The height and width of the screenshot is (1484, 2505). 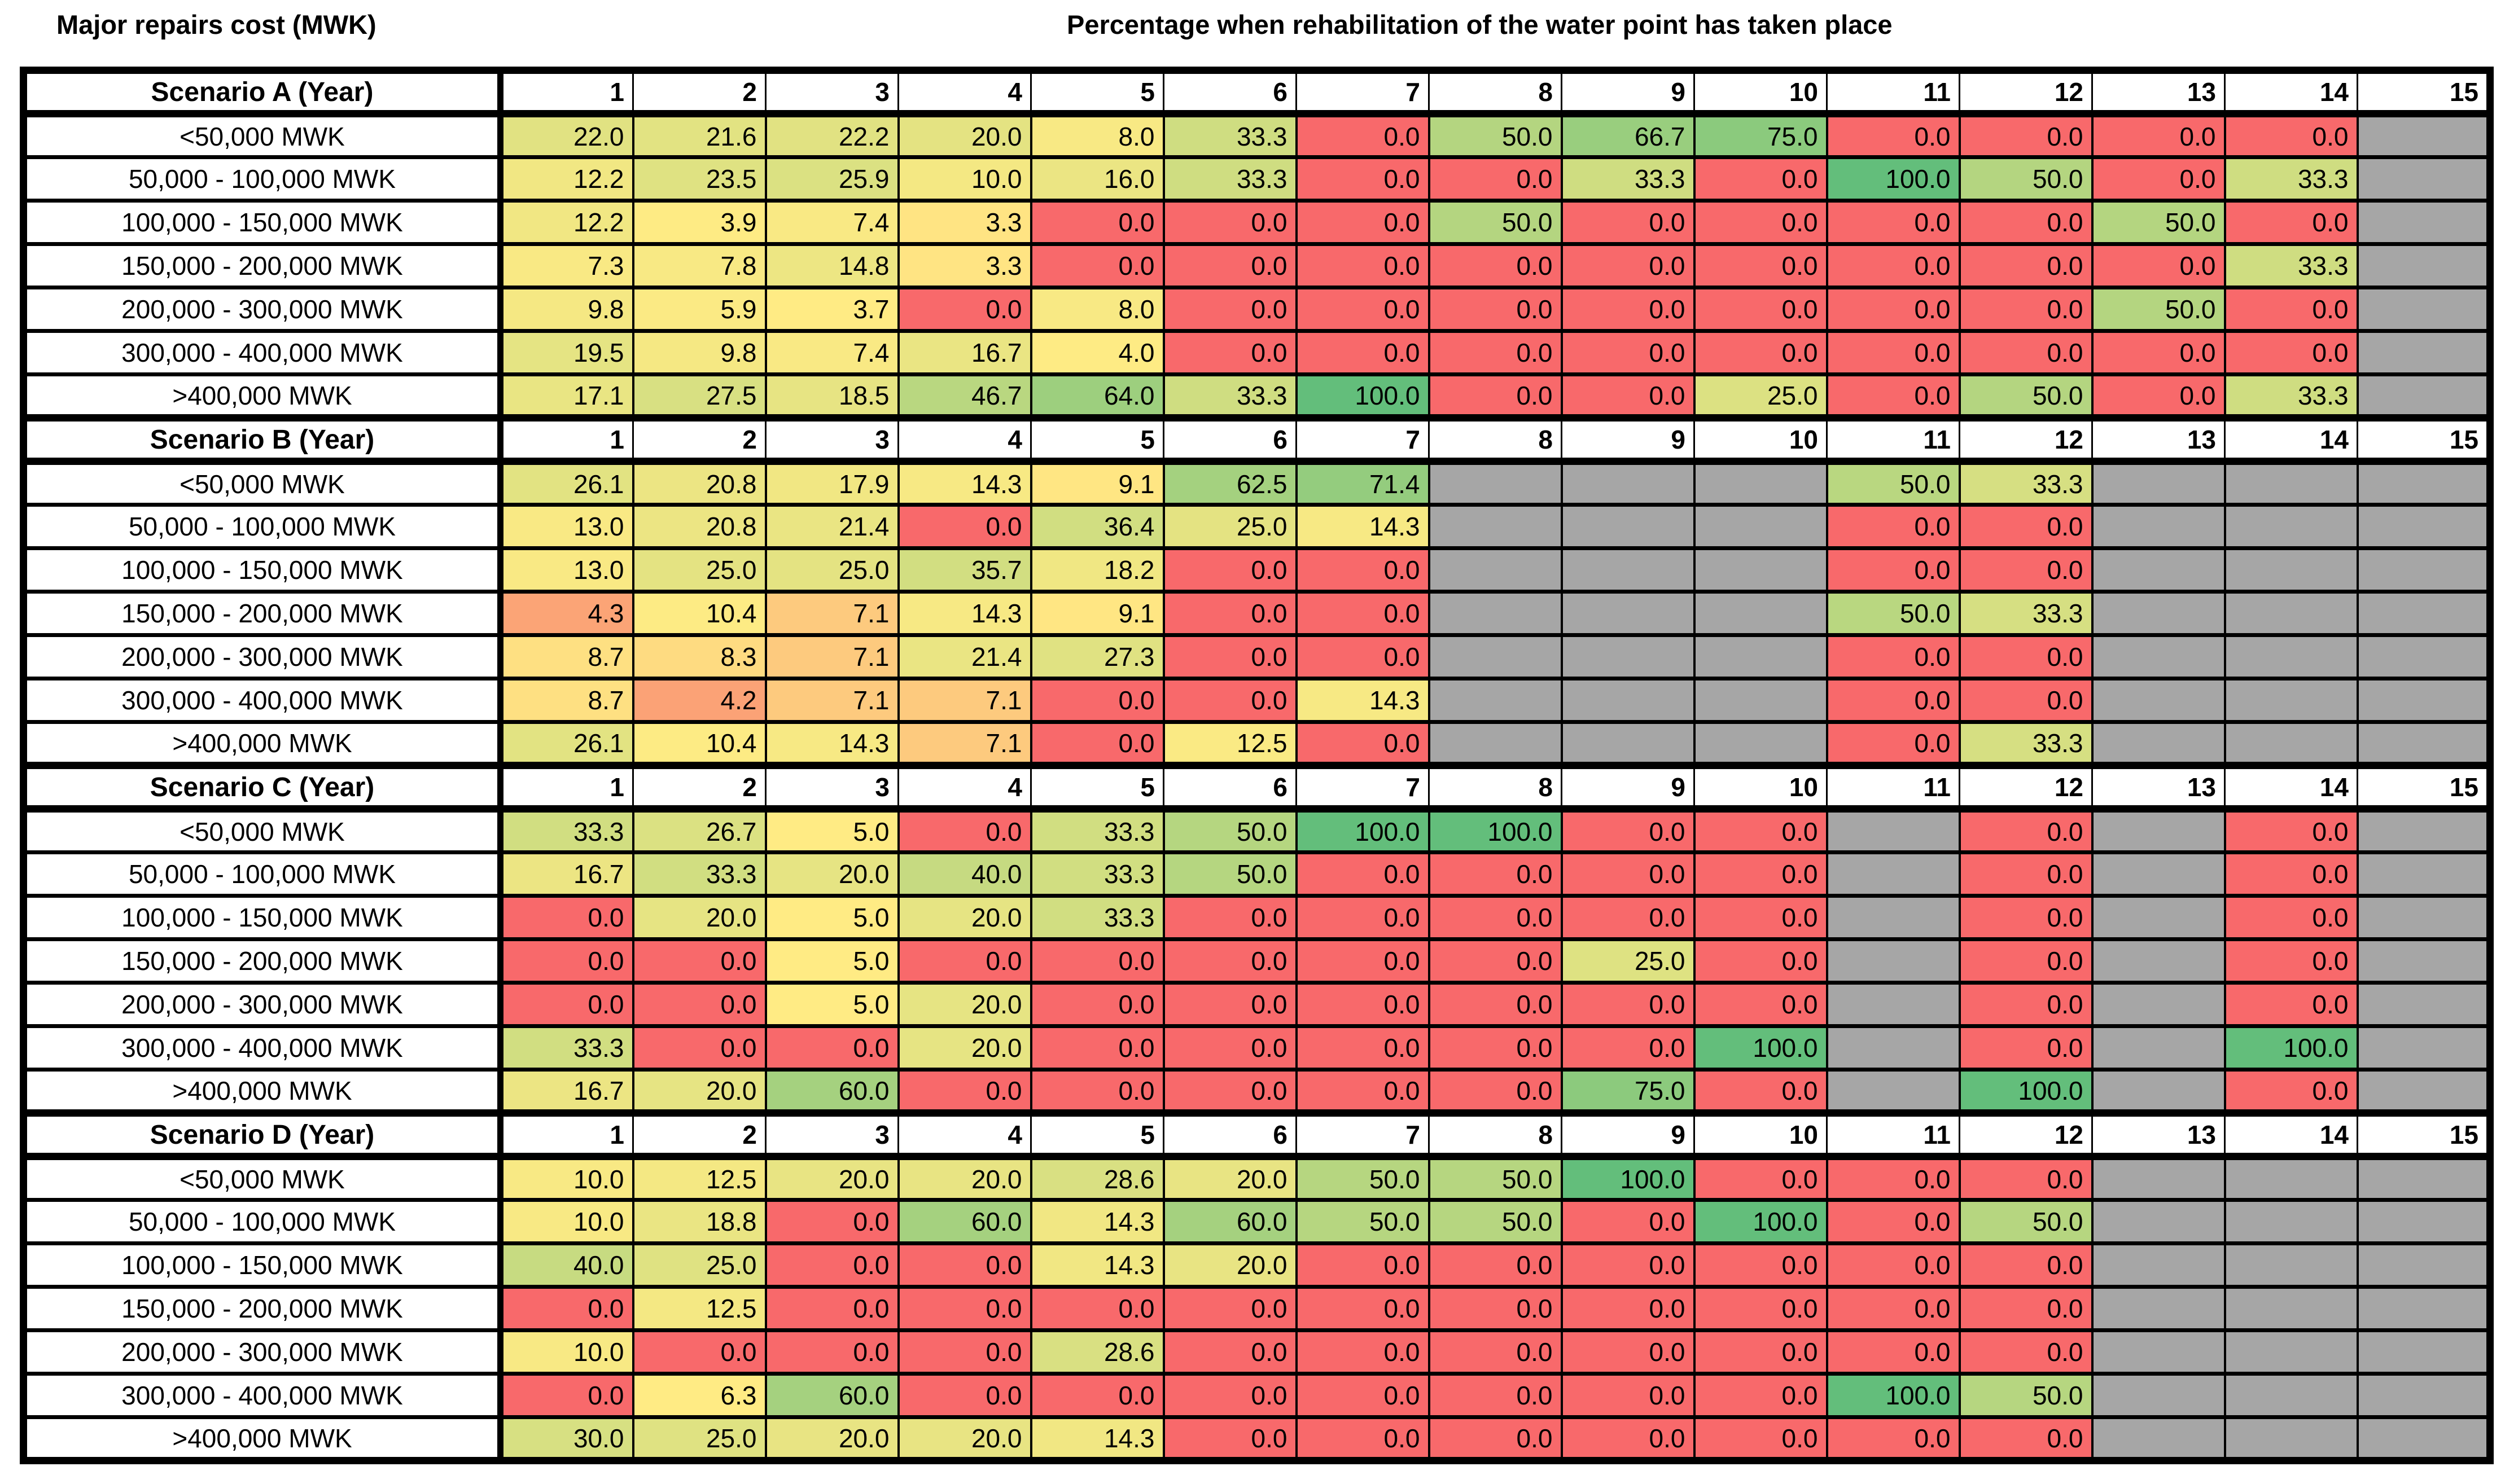 What do you see at coordinates (832, 309) in the screenshot?
I see `heatmap-cell: 3.7` at bounding box center [832, 309].